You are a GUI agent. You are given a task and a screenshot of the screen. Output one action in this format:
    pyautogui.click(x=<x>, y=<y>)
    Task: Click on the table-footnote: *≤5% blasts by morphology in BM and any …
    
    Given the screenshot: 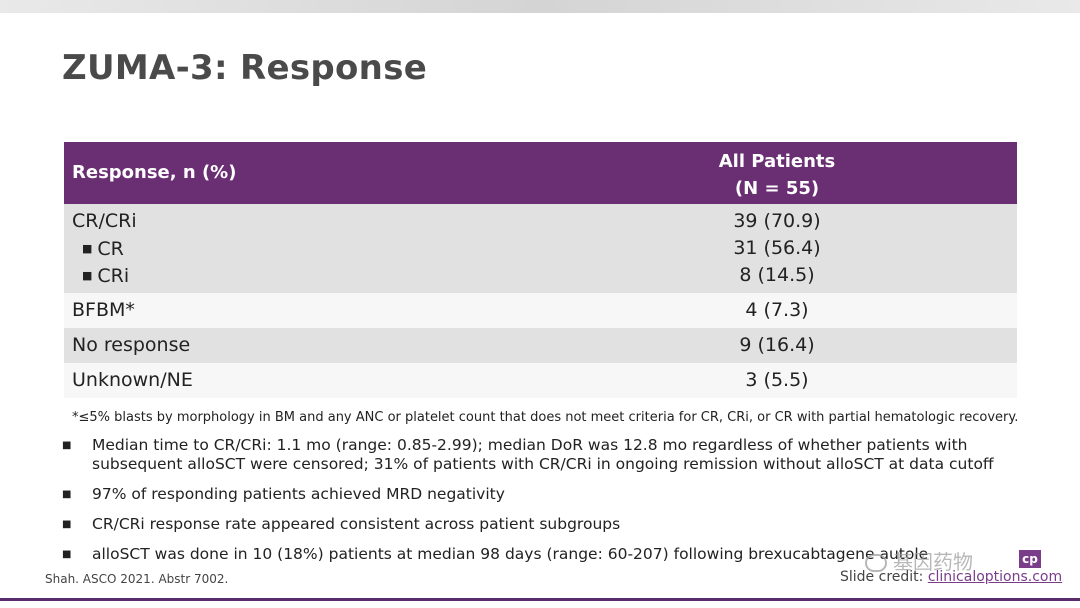 What is the action you would take?
    pyautogui.click(x=545, y=417)
    